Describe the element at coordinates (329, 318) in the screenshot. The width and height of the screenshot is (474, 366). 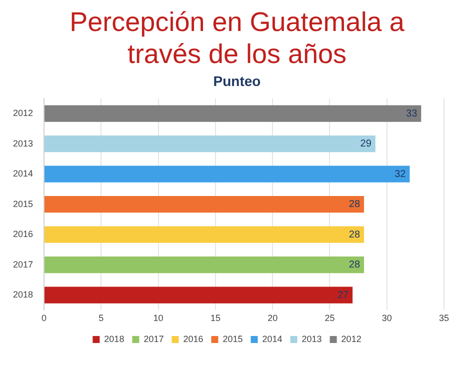
I see `x-tick-label: 25` at that location.